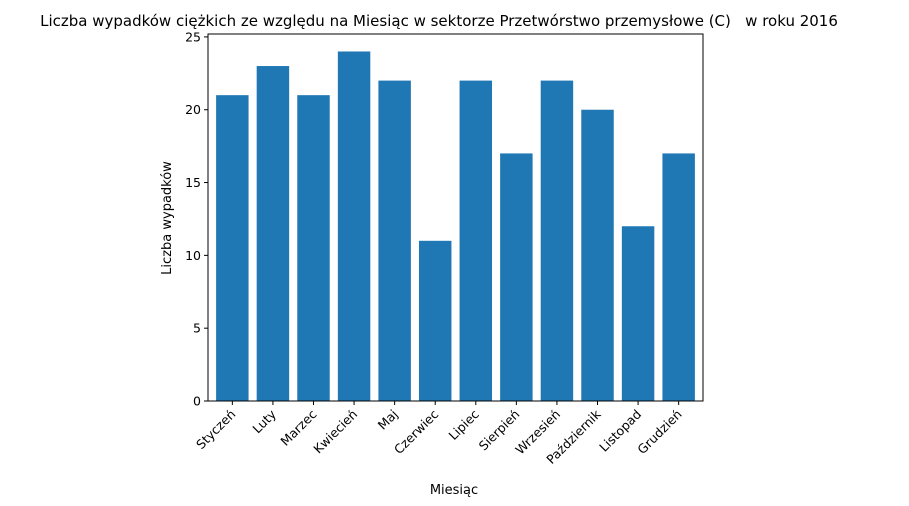 The height and width of the screenshot is (506, 909). Describe the element at coordinates (197, 401) in the screenshot. I see `y-tick-label: 0` at that location.